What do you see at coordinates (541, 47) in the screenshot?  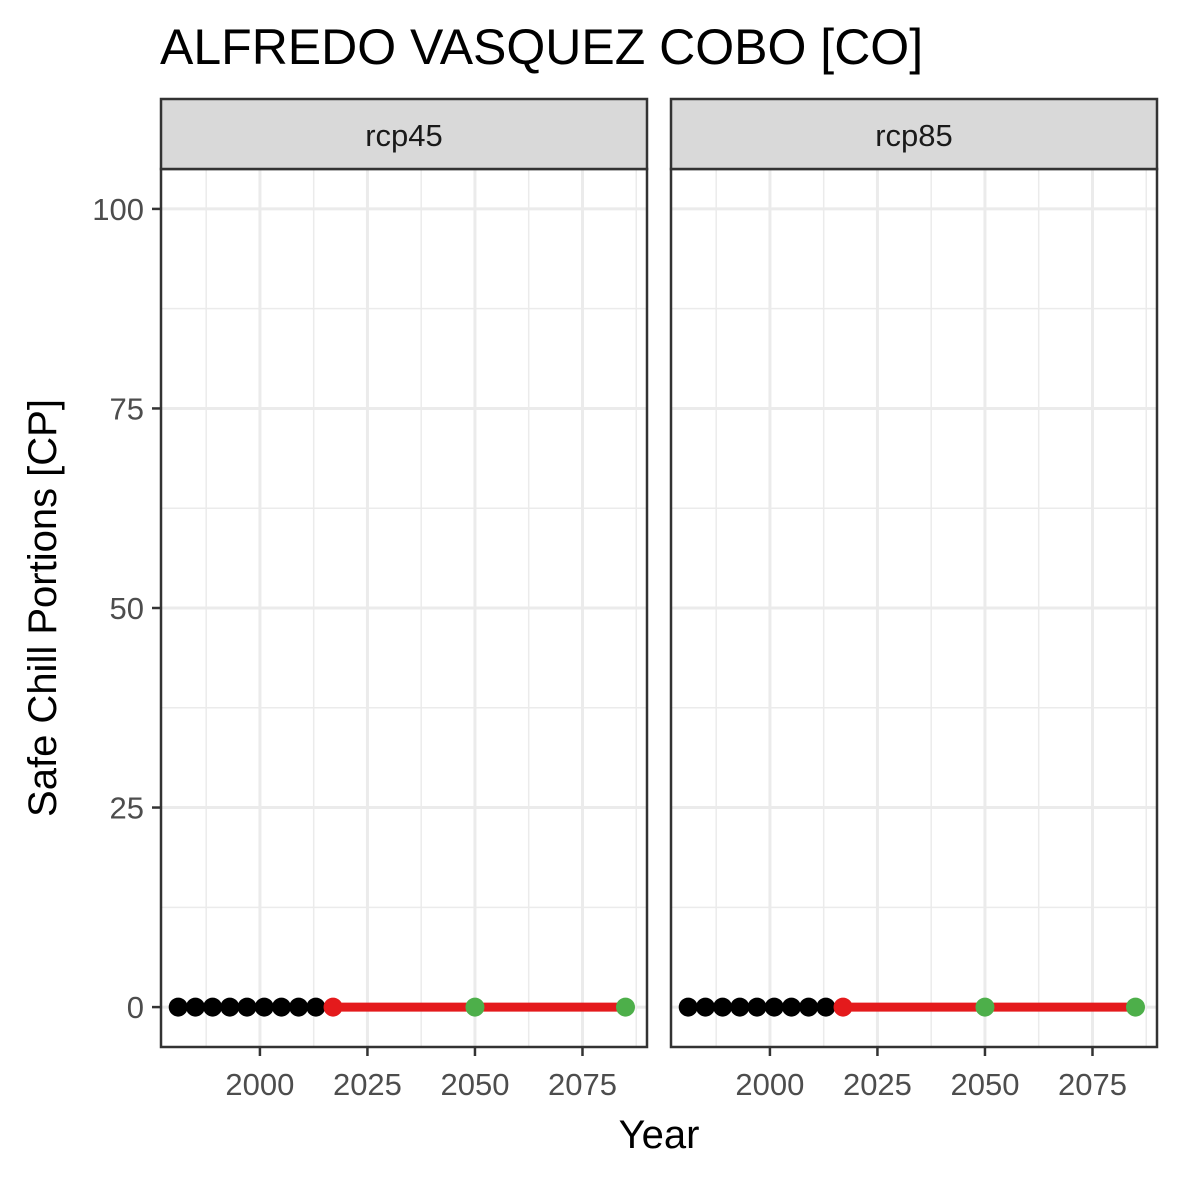 I see `chart-title: ALFREDO VASQUEZ COBO [CO]` at bounding box center [541, 47].